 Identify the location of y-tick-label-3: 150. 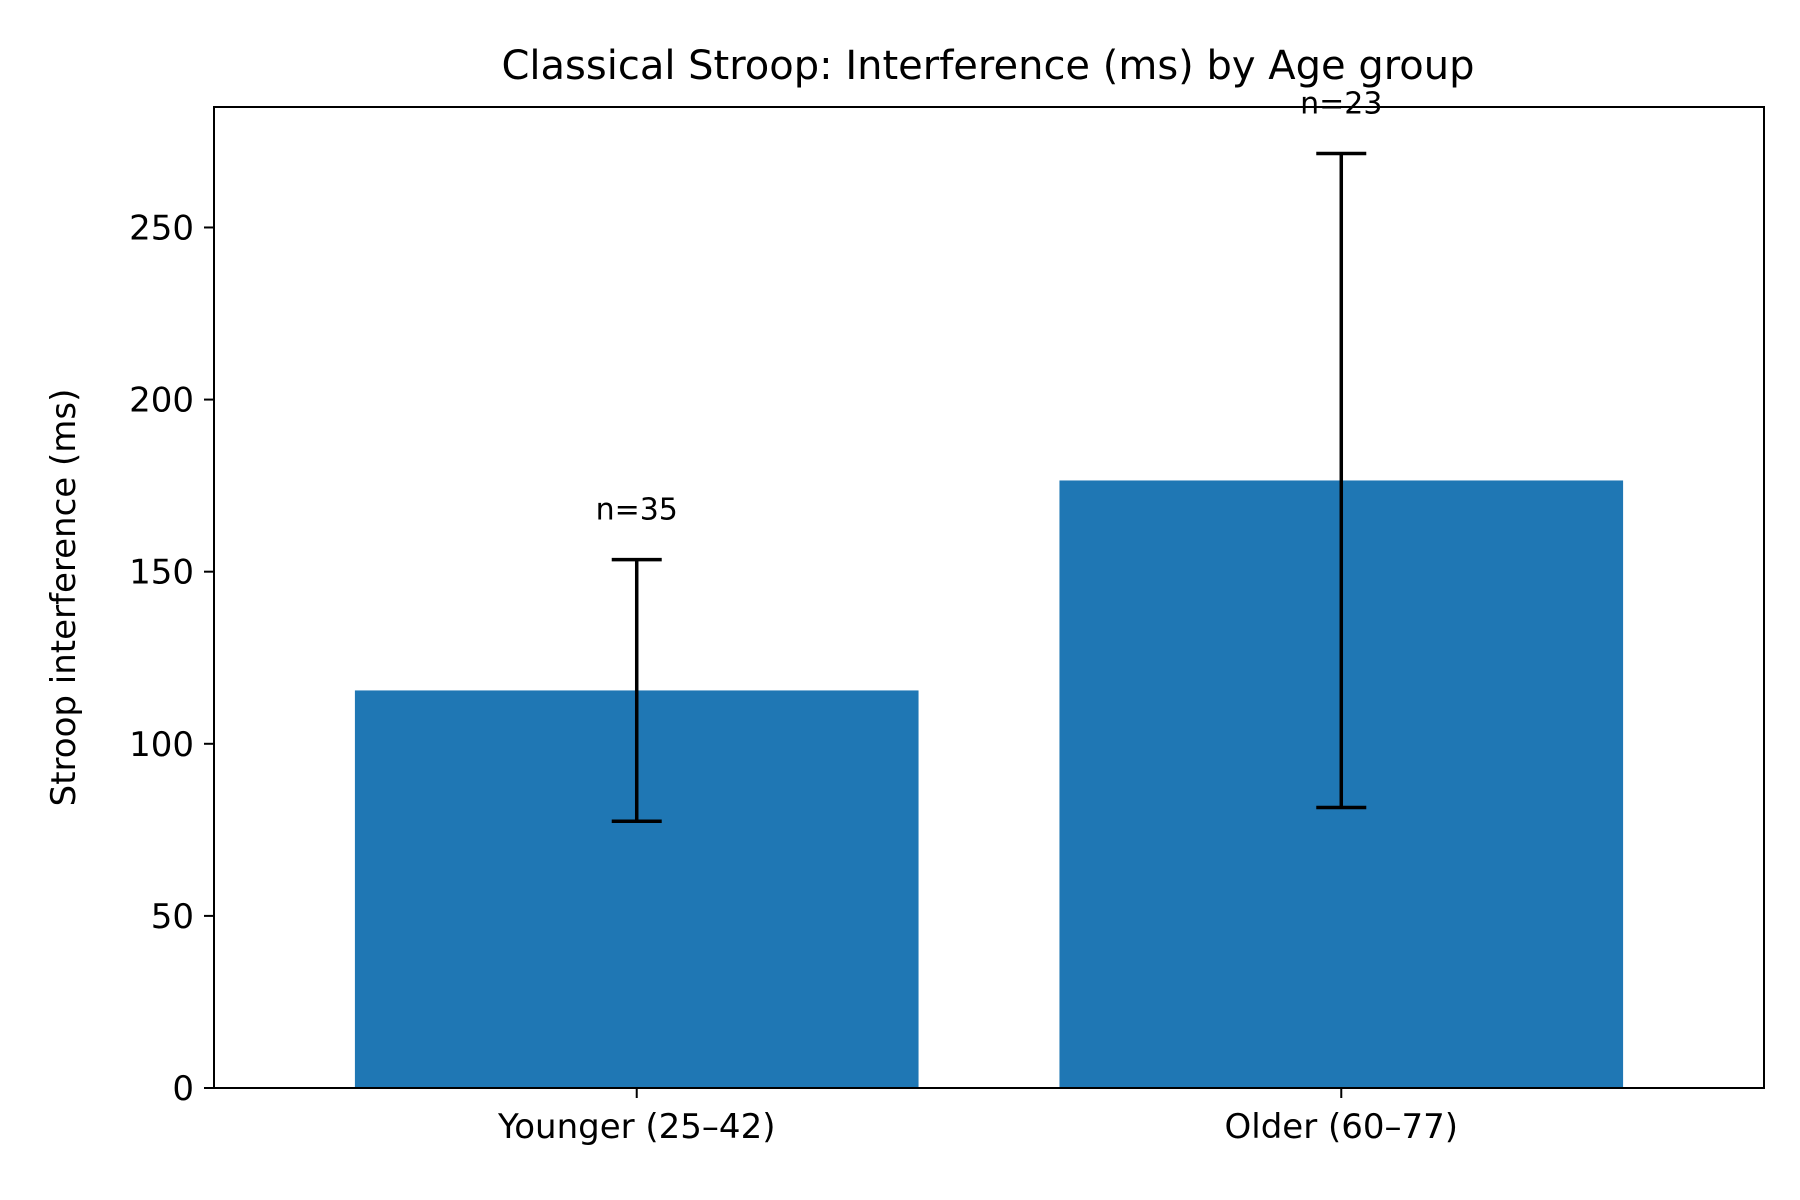
(161, 573).